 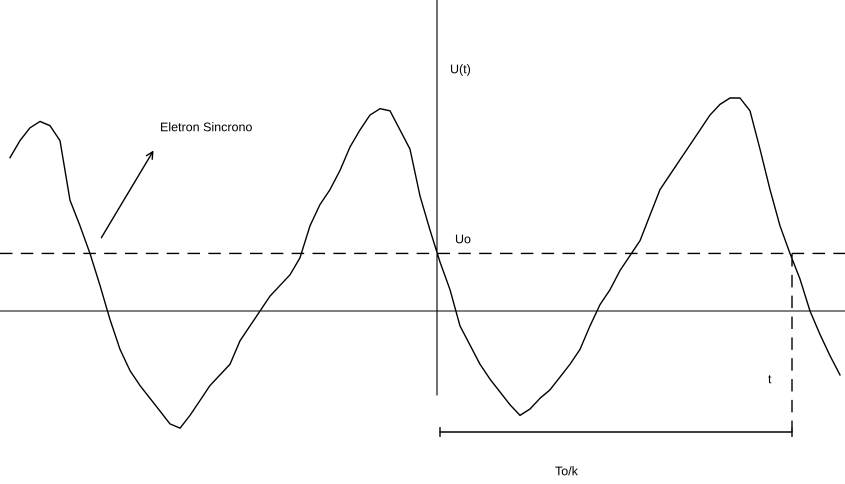 What do you see at coordinates (770, 379) in the screenshot?
I see `annotation: t` at bounding box center [770, 379].